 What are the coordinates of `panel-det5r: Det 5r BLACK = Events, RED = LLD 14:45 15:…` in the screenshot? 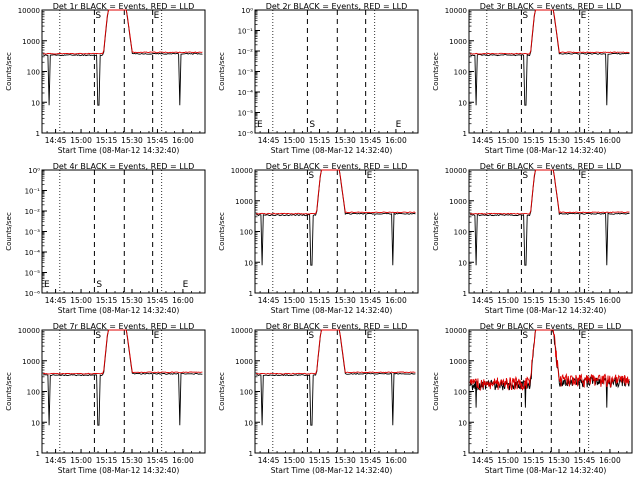 It's located at (319, 240).